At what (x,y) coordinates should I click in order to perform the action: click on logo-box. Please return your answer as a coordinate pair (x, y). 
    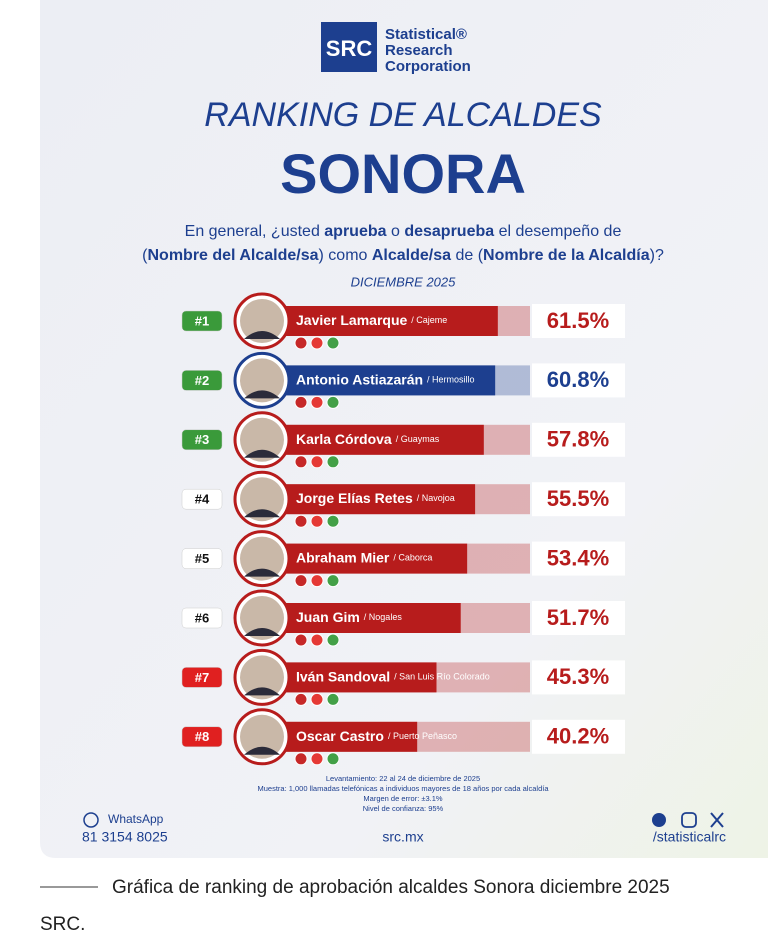
    Looking at the image, I should click on (349, 47).